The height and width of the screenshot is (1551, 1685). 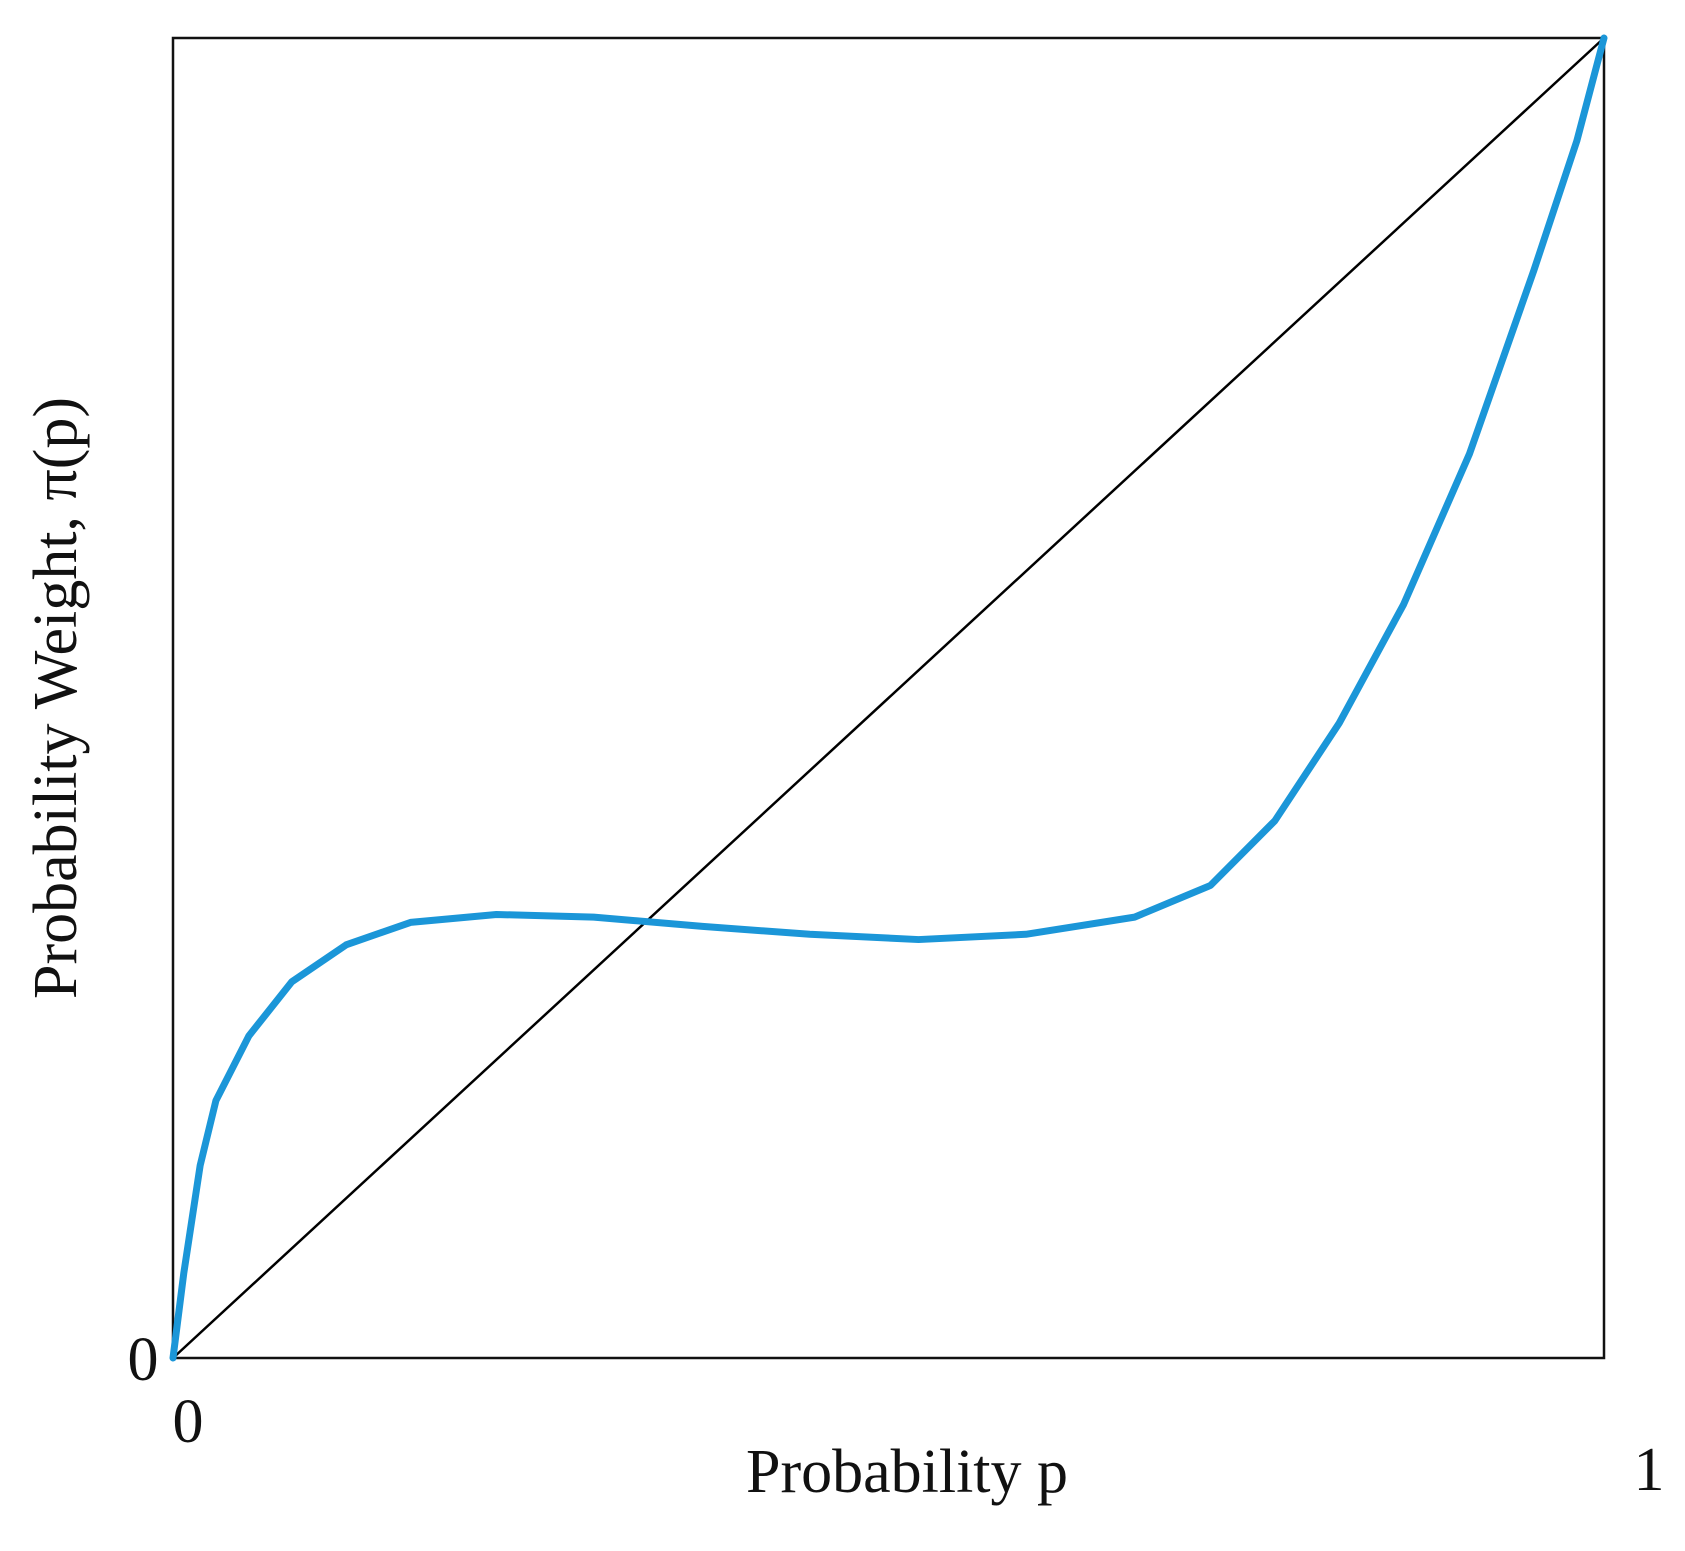 What do you see at coordinates (907, 1472) in the screenshot?
I see `x-axis-label: Probability p` at bounding box center [907, 1472].